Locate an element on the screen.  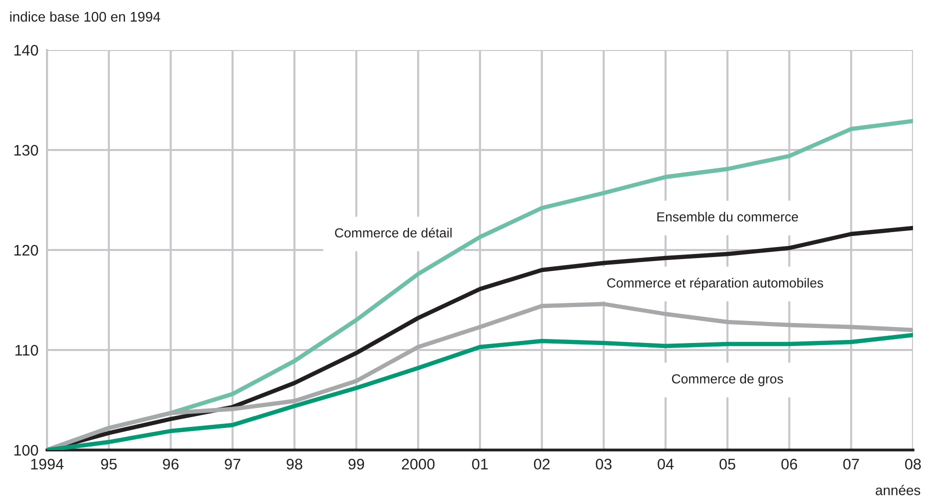
y-tick-label: 120 is located at coordinates (26, 250).